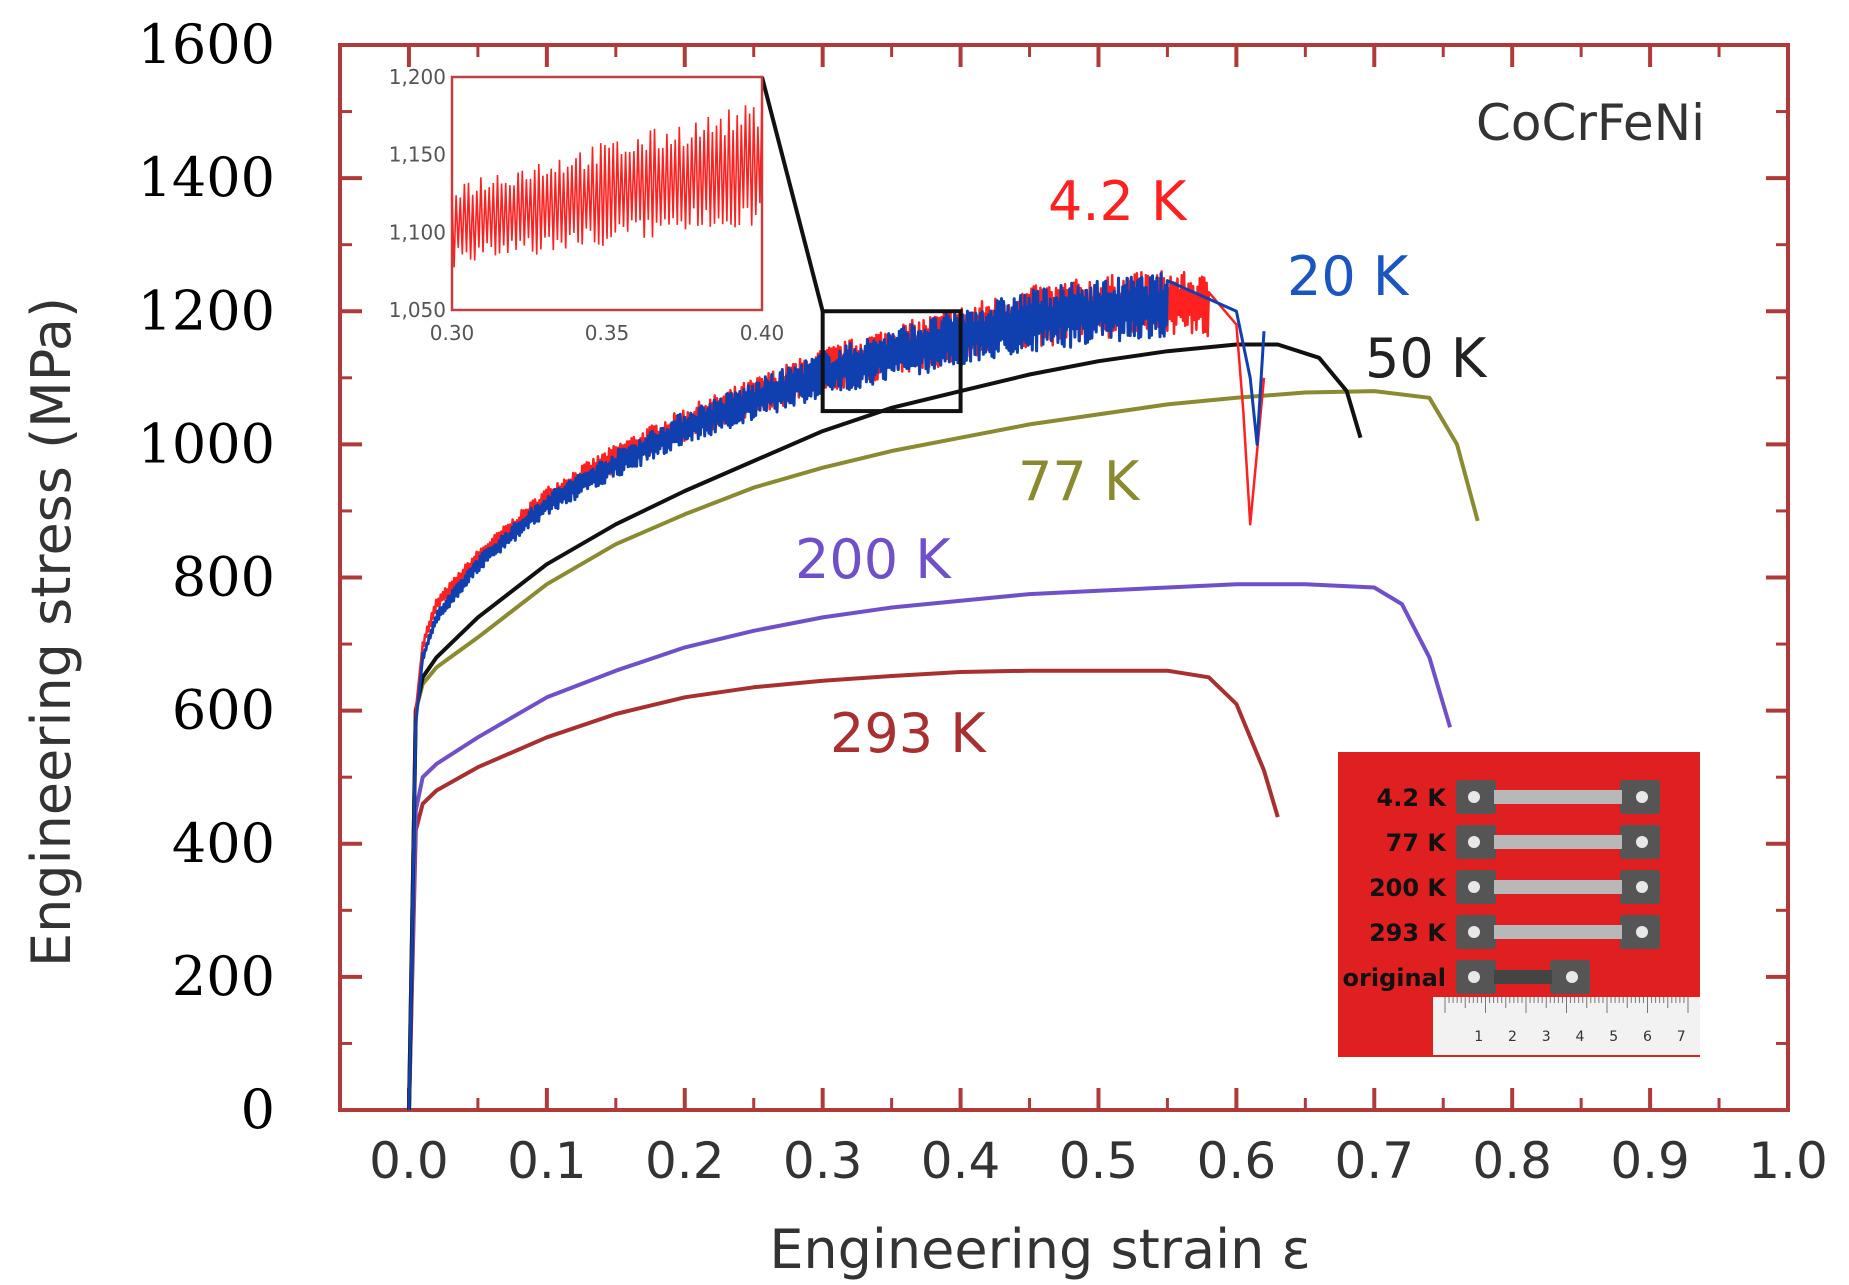 This screenshot has height=1285, width=1849. What do you see at coordinates (1408, 888) in the screenshot?
I see `photo-label-2: 200 K` at bounding box center [1408, 888].